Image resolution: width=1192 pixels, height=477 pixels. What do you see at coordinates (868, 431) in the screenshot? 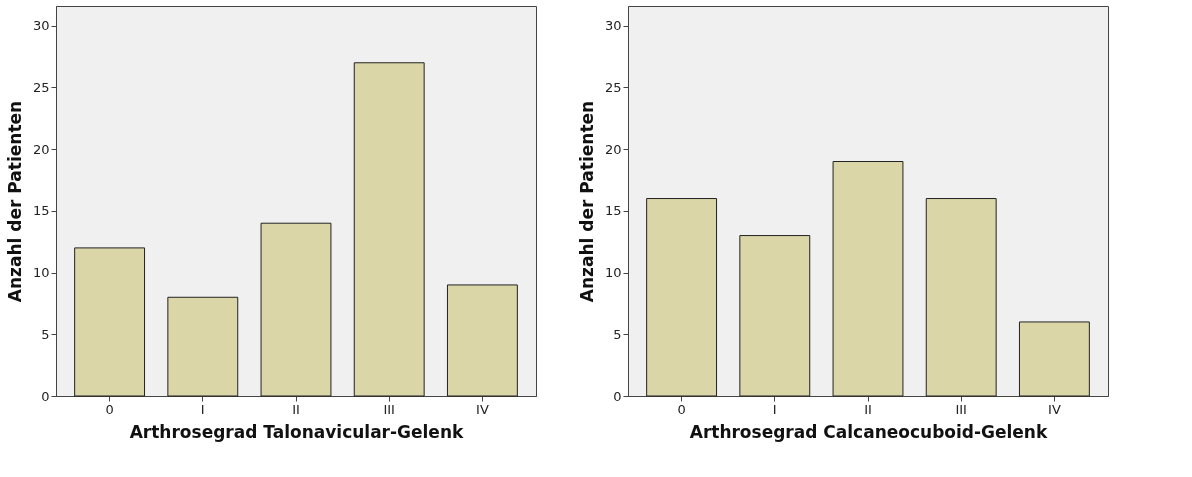
I see `x-axis-title: Arthrosegrad Calcaneocuboid-Gelenk` at bounding box center [868, 431].